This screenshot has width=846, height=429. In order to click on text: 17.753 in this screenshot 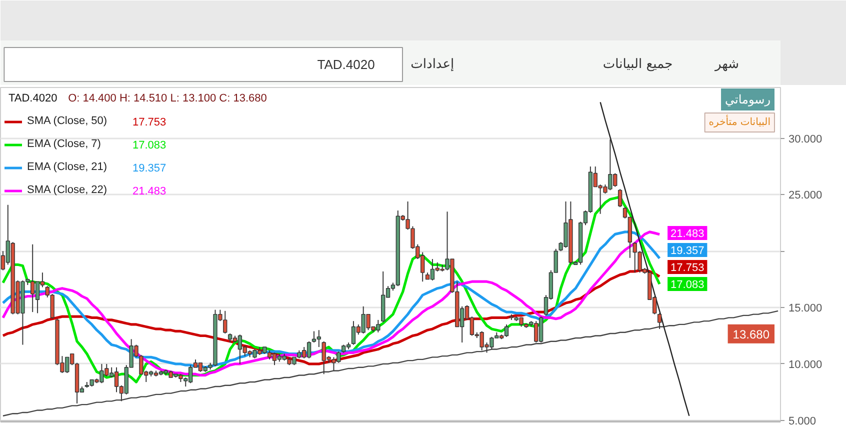, I will do `click(149, 122)`.